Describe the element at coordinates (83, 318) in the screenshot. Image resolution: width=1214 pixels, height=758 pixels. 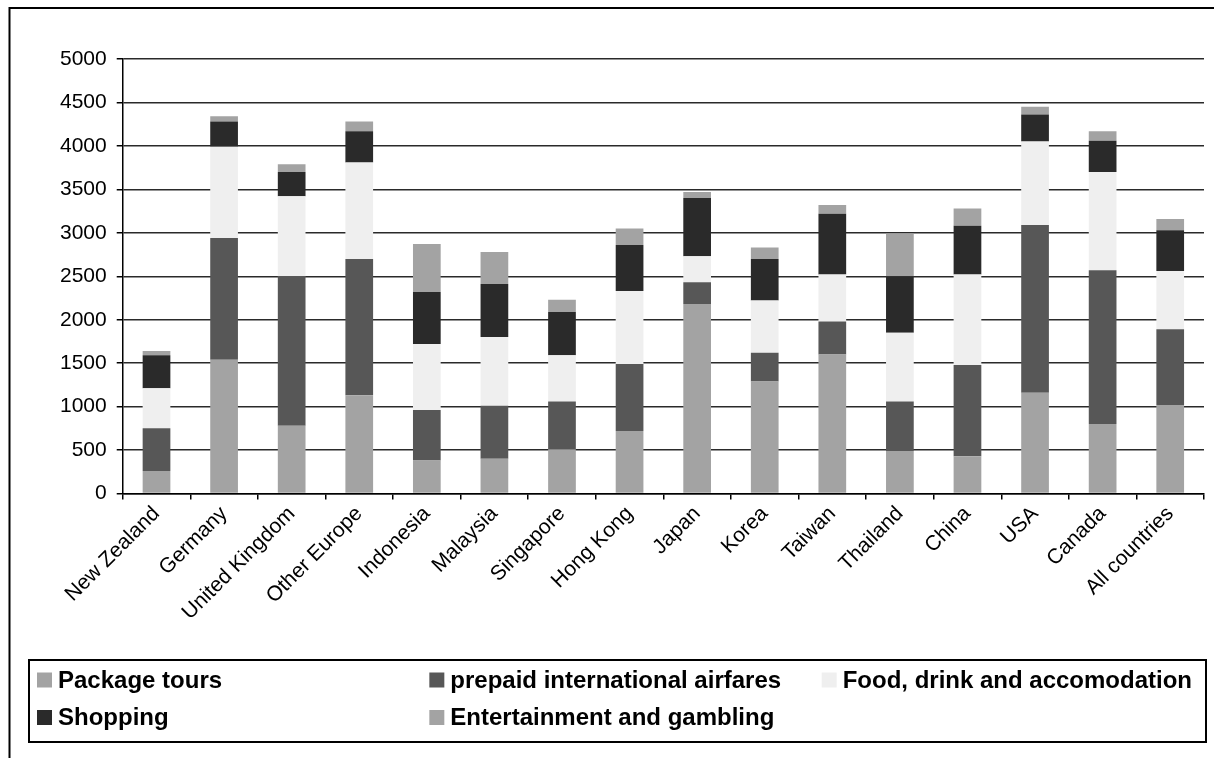
I see `y-tick-label: 2000` at that location.